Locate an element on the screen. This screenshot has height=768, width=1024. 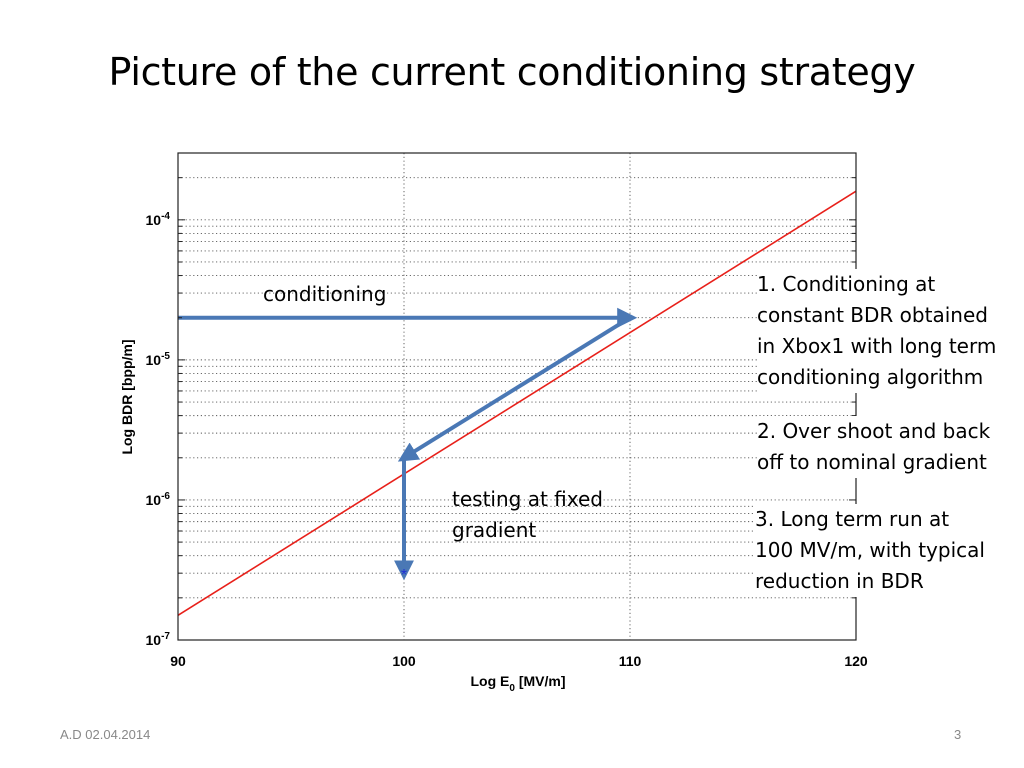
data-point-marker: * is located at coordinates (404, 575).